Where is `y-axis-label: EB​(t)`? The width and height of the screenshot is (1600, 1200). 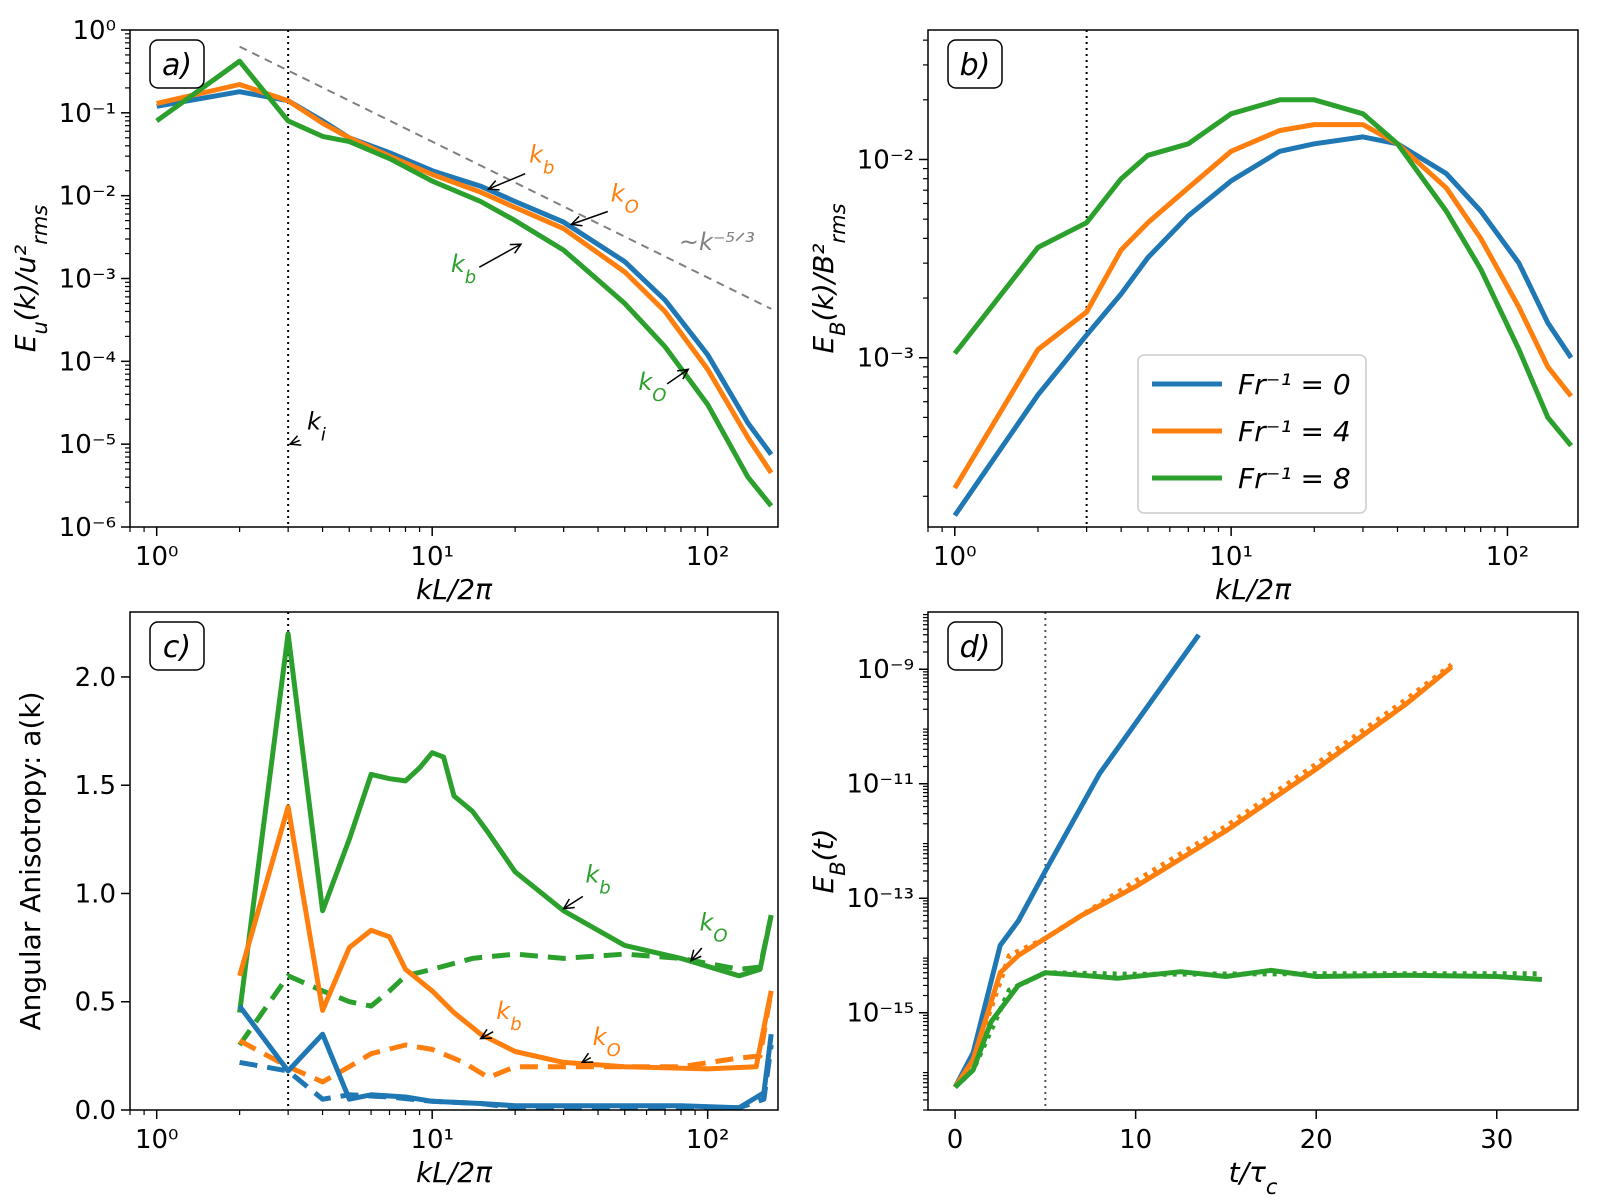 y-axis-label: EB​(t) is located at coordinates (828, 861).